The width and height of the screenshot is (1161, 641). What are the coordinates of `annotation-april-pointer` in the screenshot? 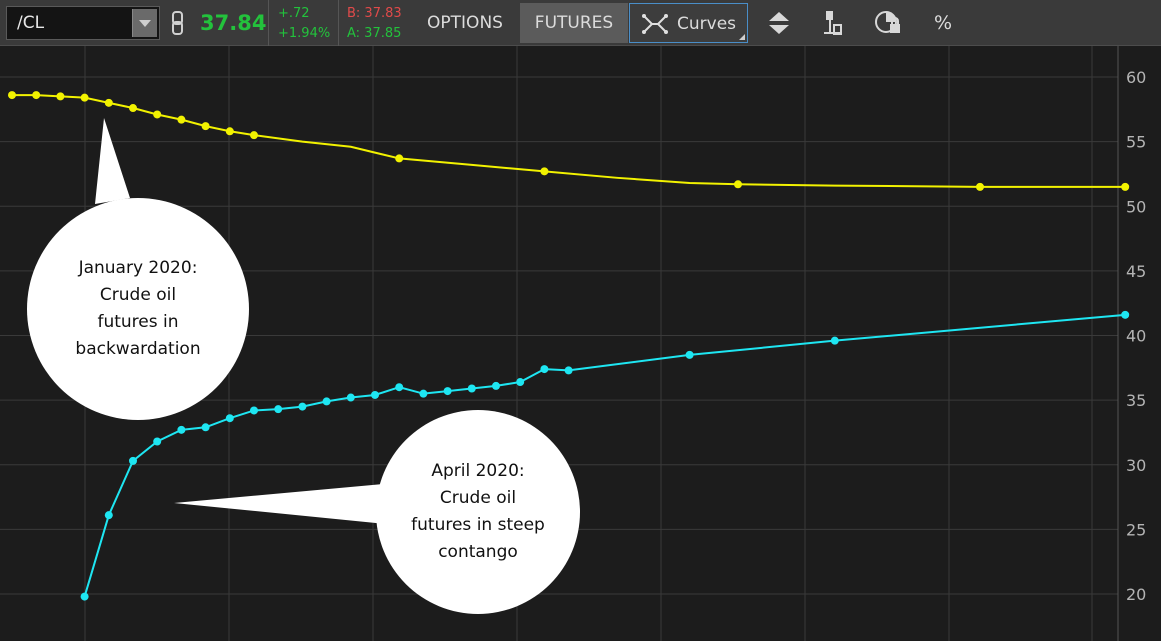 It's located at (280, 504).